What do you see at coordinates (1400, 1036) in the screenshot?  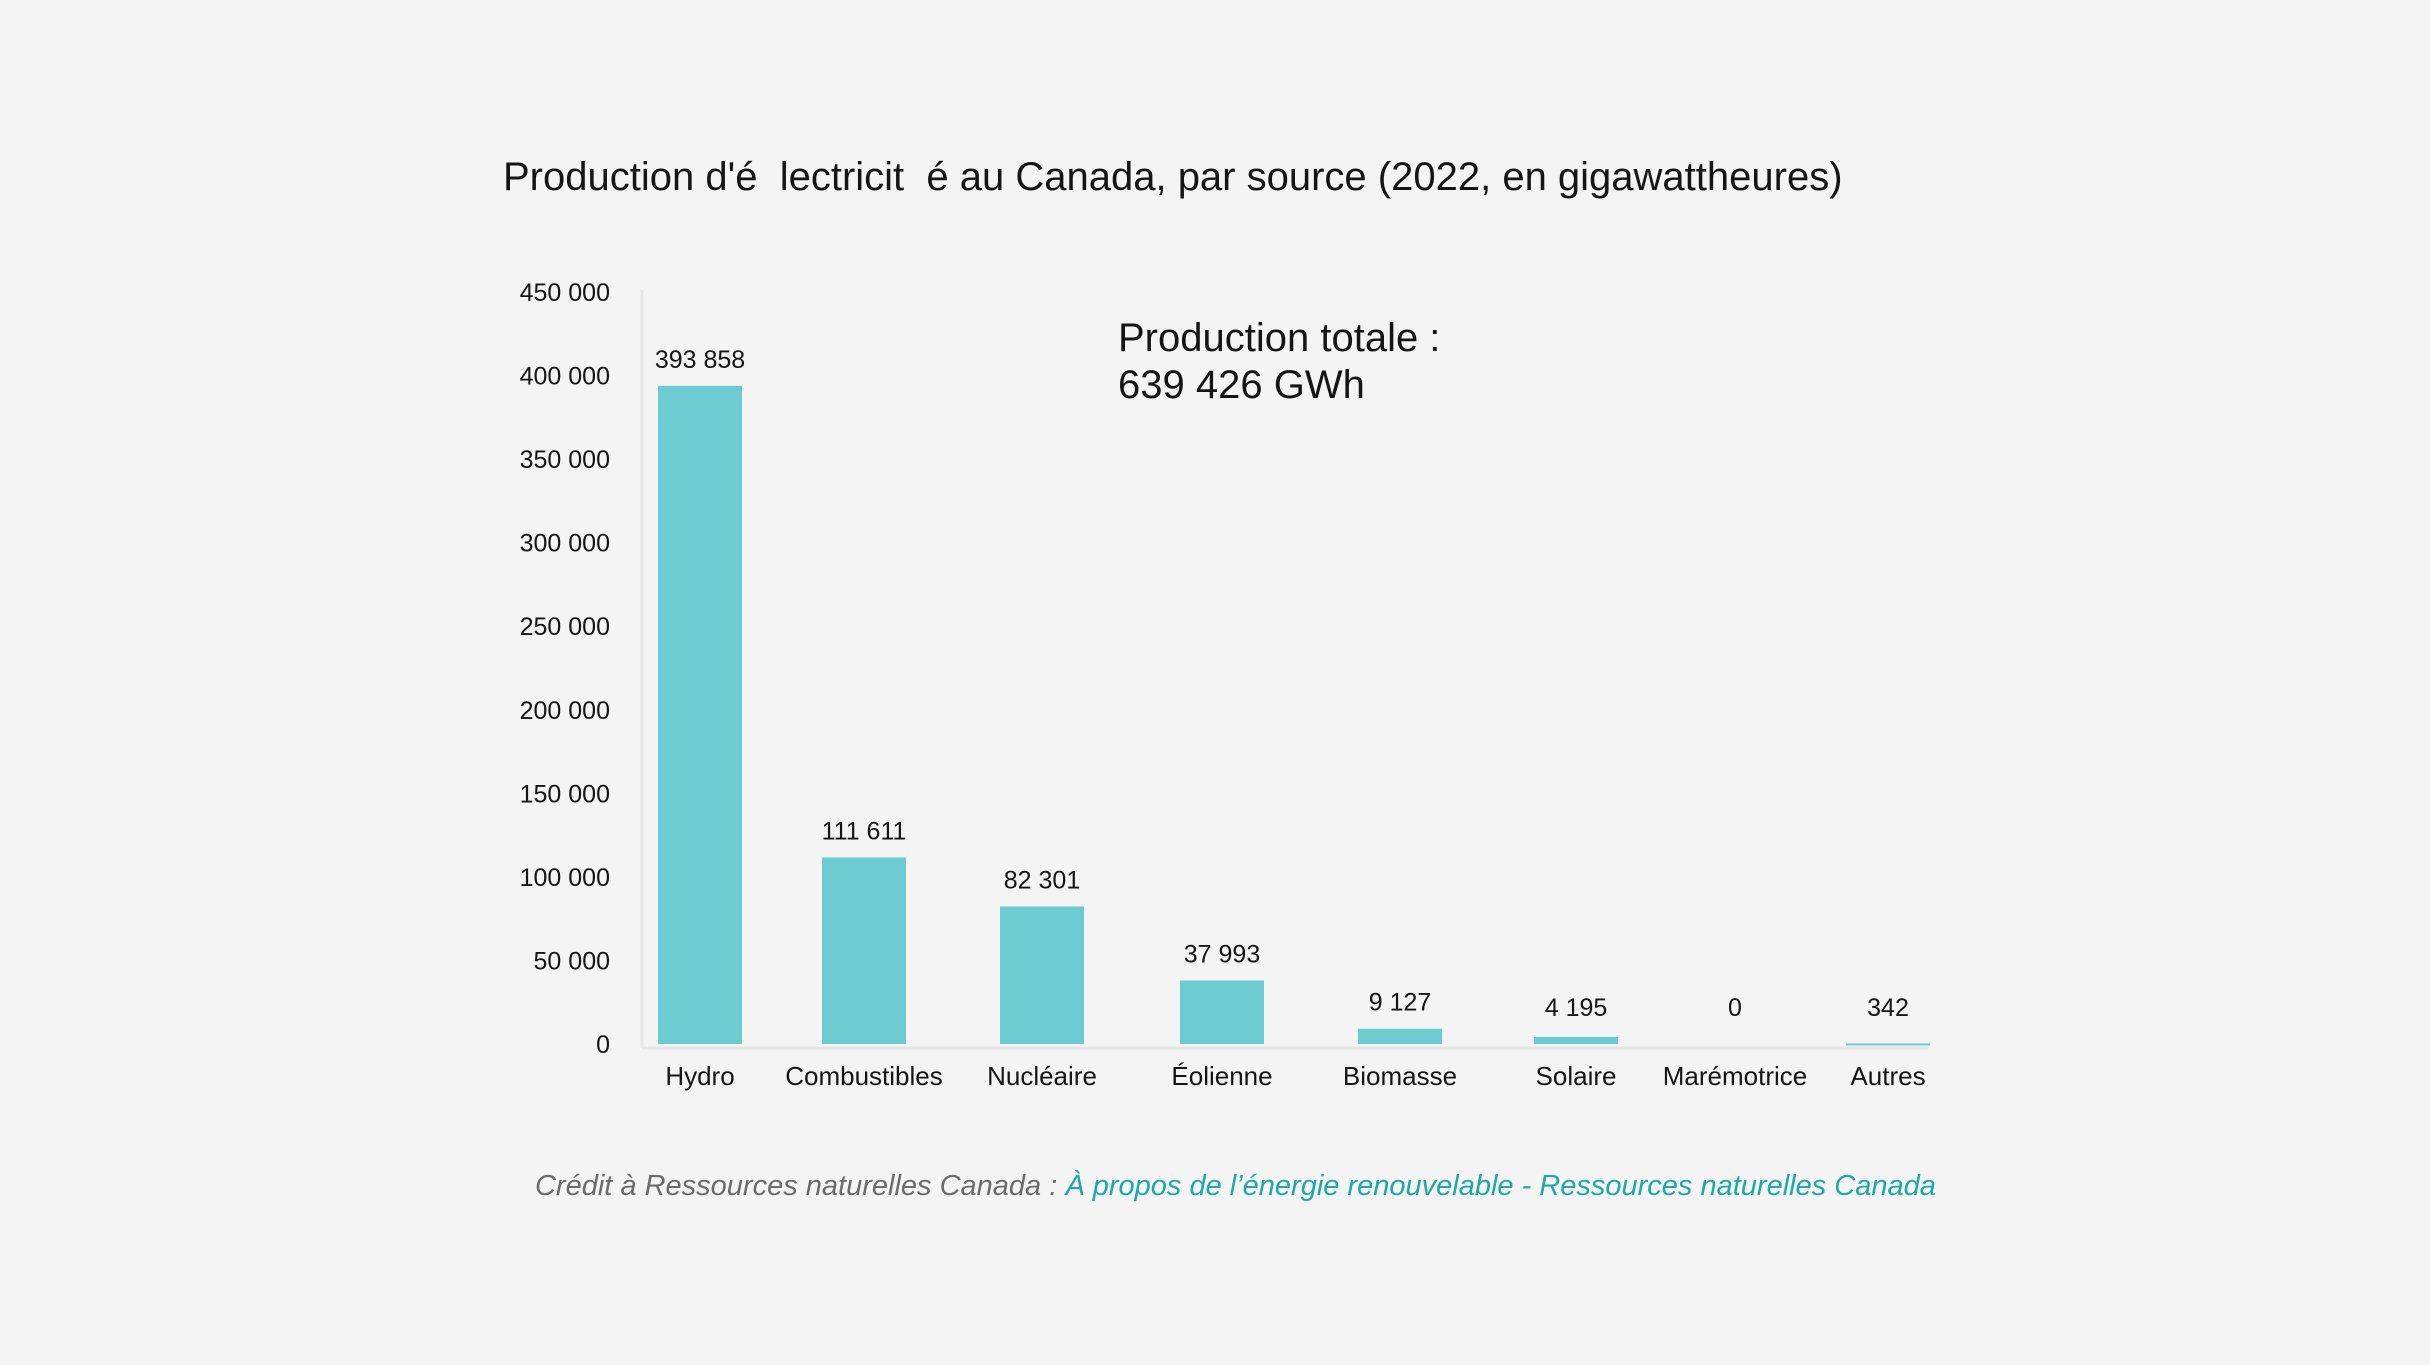 I see `bar-biomasse` at bounding box center [1400, 1036].